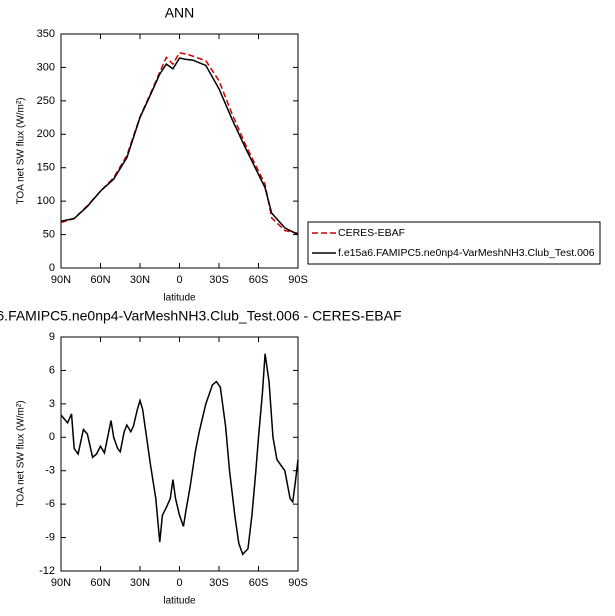 The width and height of the screenshot is (615, 616). What do you see at coordinates (52, 370) in the screenshot?
I see `y-tick-label: 6` at bounding box center [52, 370].